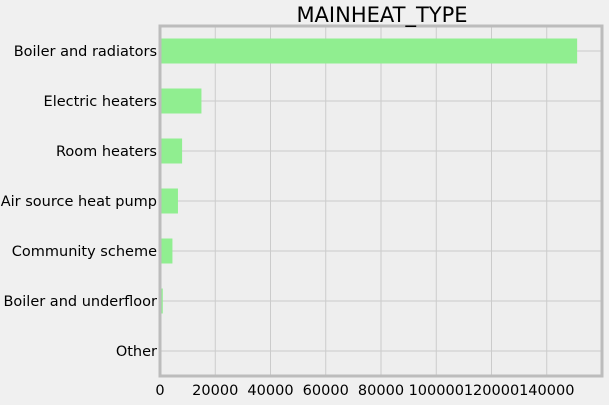 This screenshot has width=609, height=405. Describe the element at coordinates (381, 15) in the screenshot. I see `chart-title: MAINHEAT_TYPE` at that location.